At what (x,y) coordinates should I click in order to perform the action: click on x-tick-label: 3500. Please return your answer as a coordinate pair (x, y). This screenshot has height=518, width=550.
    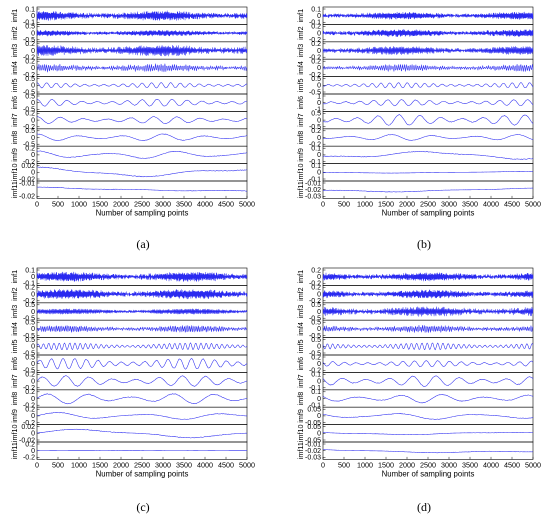
    Looking at the image, I should click on (470, 464).